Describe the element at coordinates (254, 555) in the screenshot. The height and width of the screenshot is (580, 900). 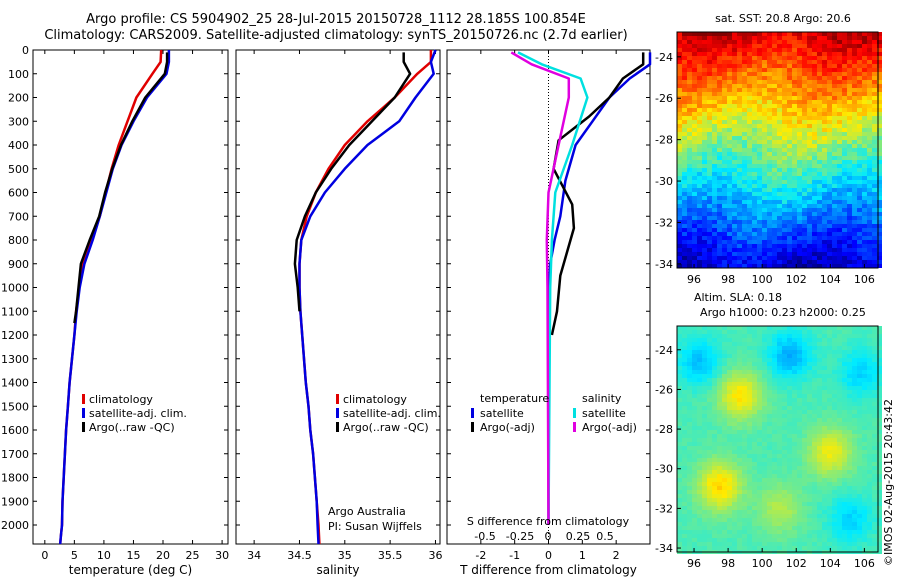
I see `x-tick-label: 34` at that location.